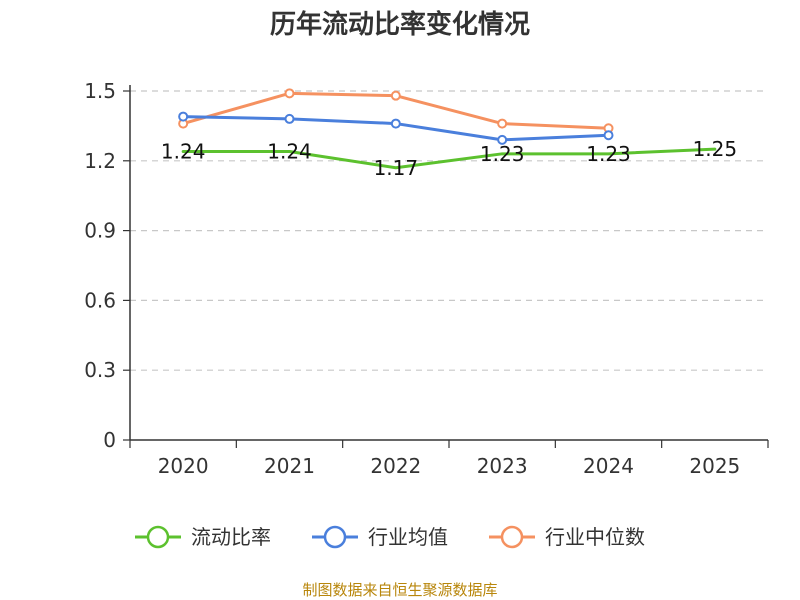 The image size is (800, 600). Describe the element at coordinates (395, 466) in the screenshot. I see `x-tick-label: 2022` at that location.